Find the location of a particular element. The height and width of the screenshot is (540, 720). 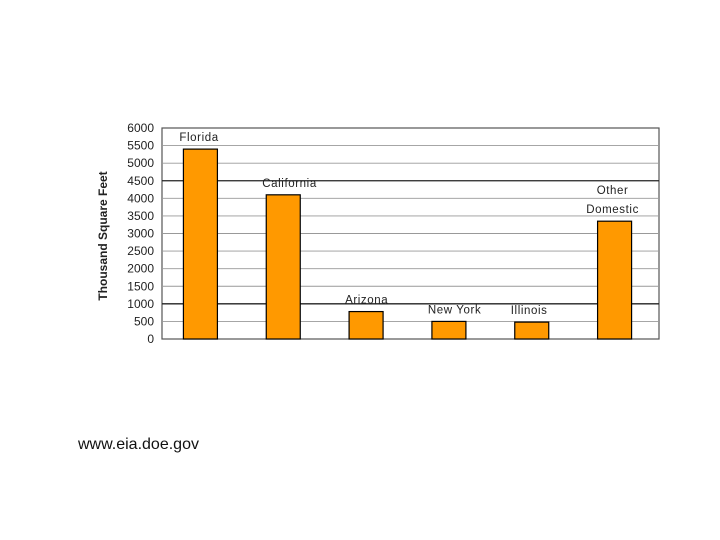

source-url: www.eia.doe.gov is located at coordinates (138, 444).